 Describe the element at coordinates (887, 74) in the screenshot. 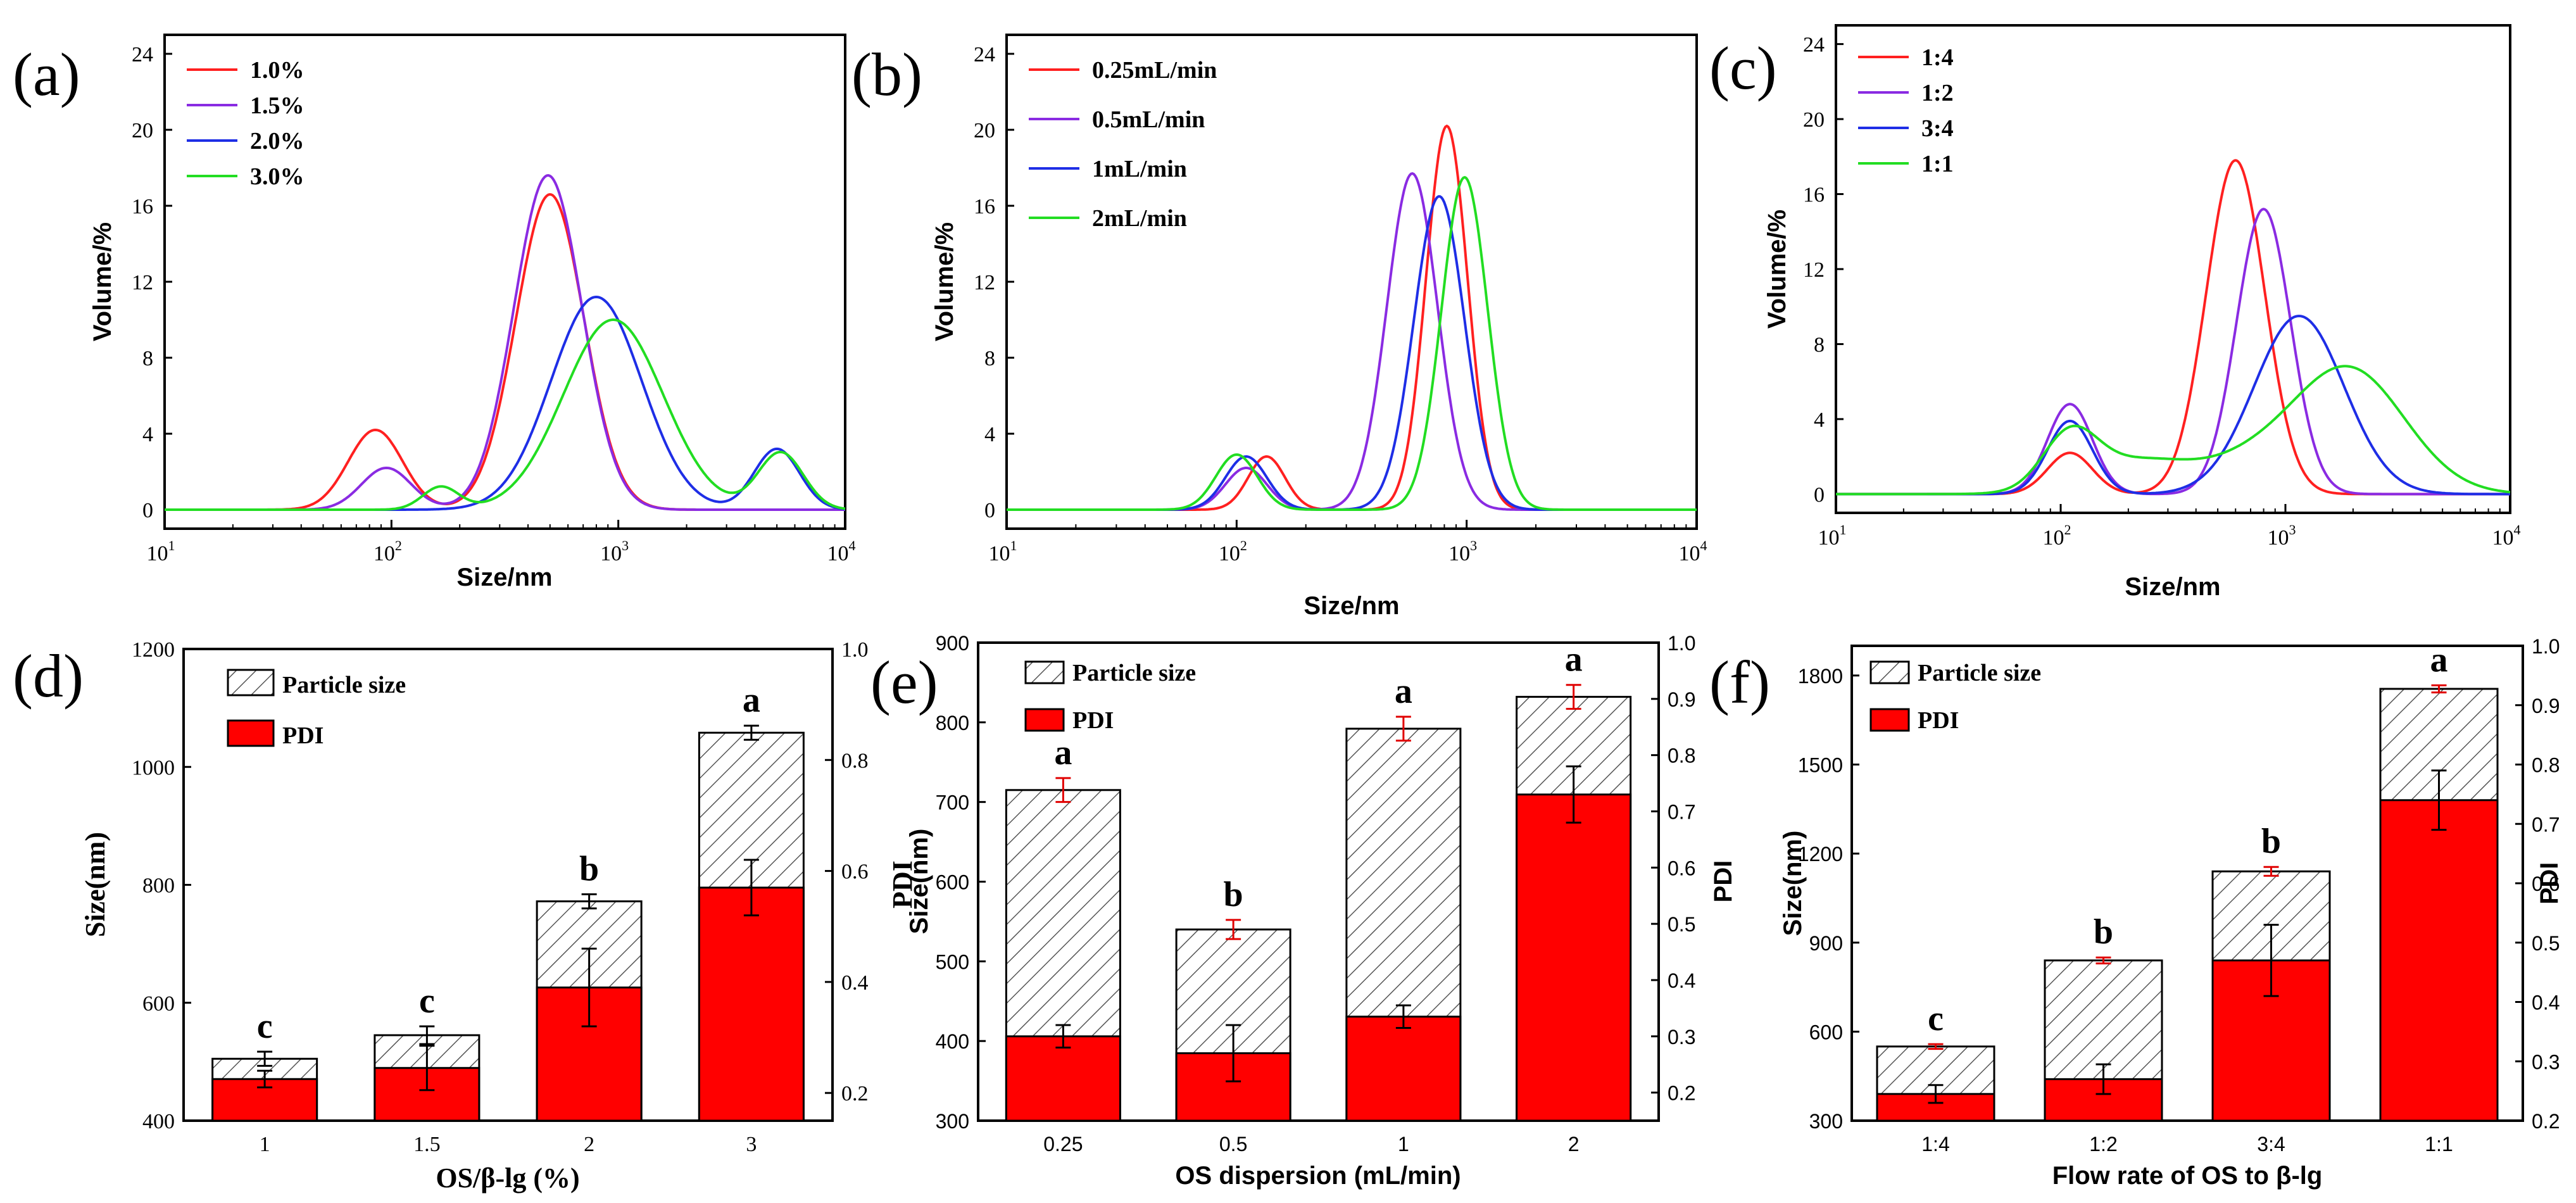

I see `panel-label-b: (b)` at that location.